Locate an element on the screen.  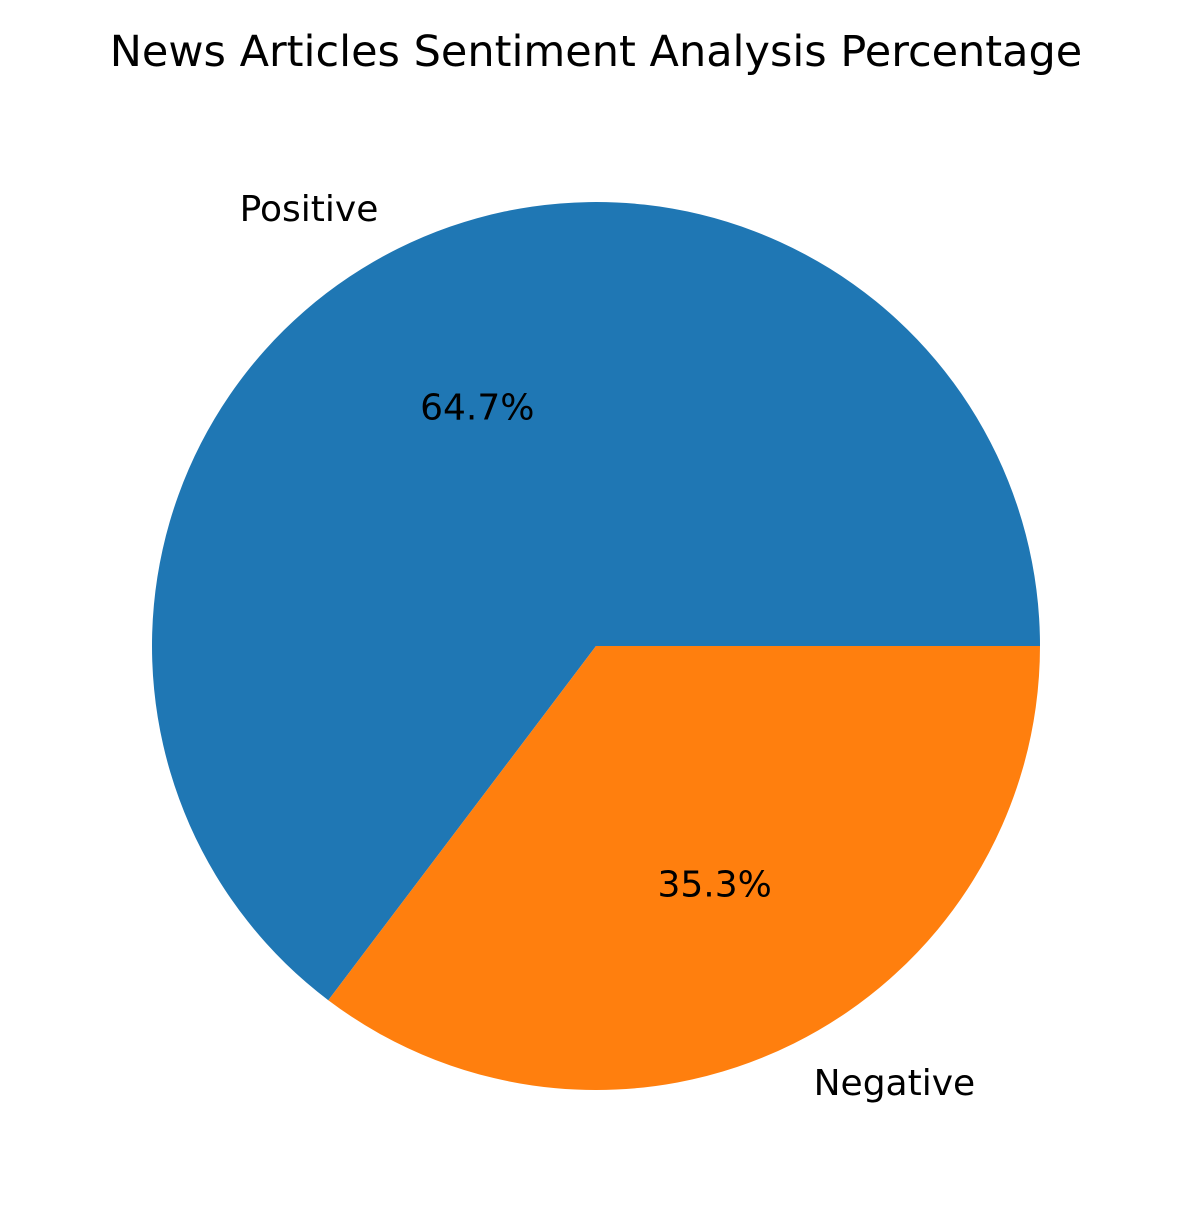
slice-percent-positive: 64.7% is located at coordinates (477, 408).